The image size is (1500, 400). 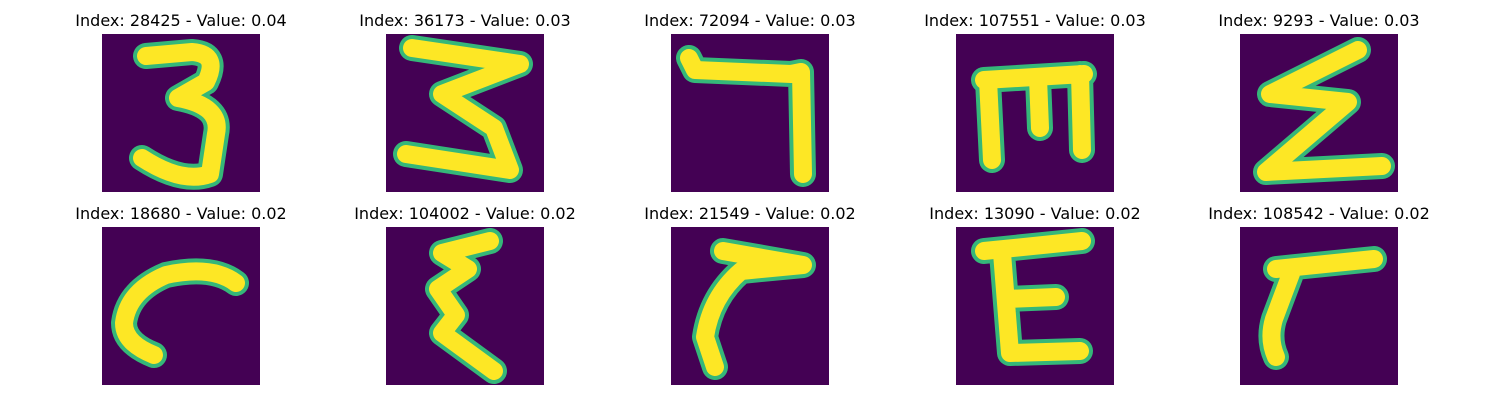 What do you see at coordinates (465, 213) in the screenshot?
I see `panel-title: Index: 104002 - Value: 0.02` at bounding box center [465, 213].